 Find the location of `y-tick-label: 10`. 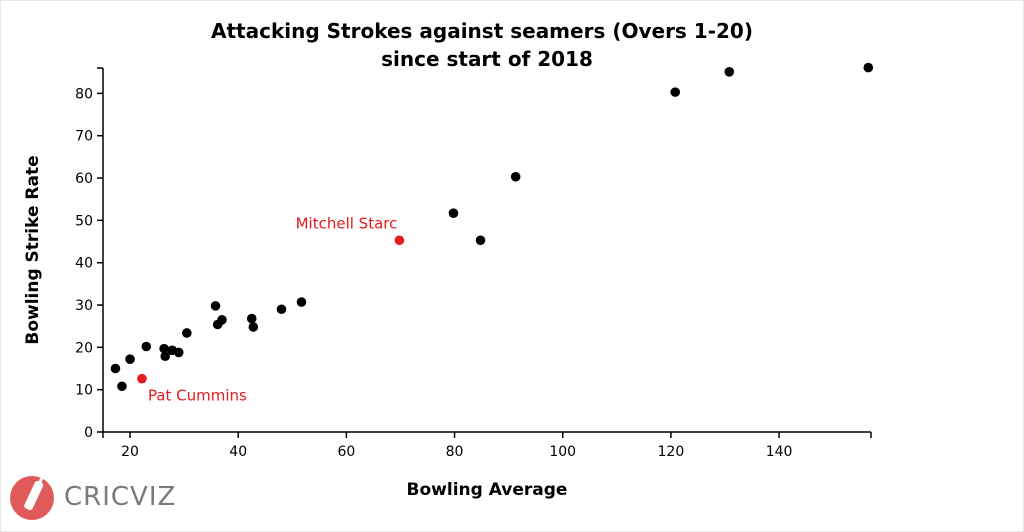

y-tick-label: 10 is located at coordinates (84, 391).